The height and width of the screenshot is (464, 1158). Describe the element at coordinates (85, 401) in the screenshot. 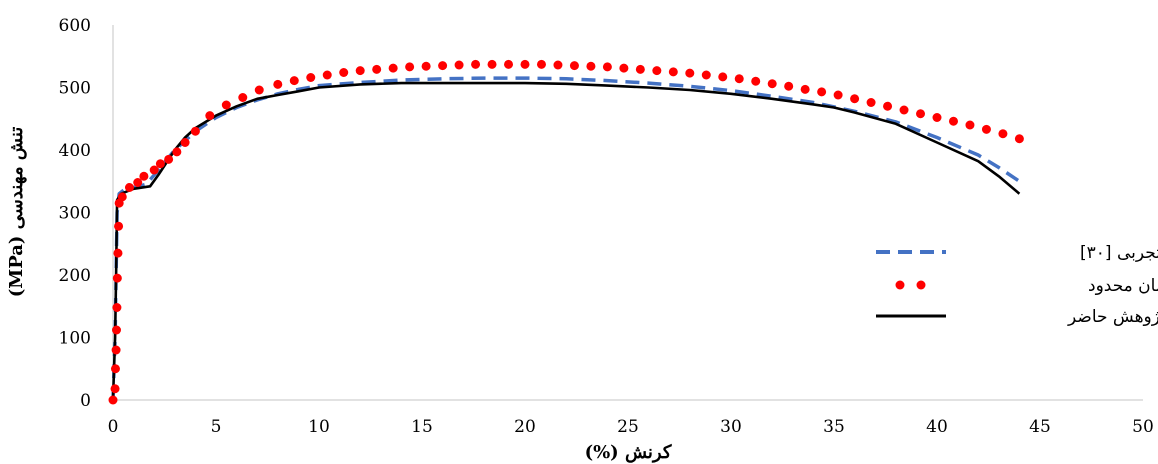

I see `y-tick-label: 0` at that location.